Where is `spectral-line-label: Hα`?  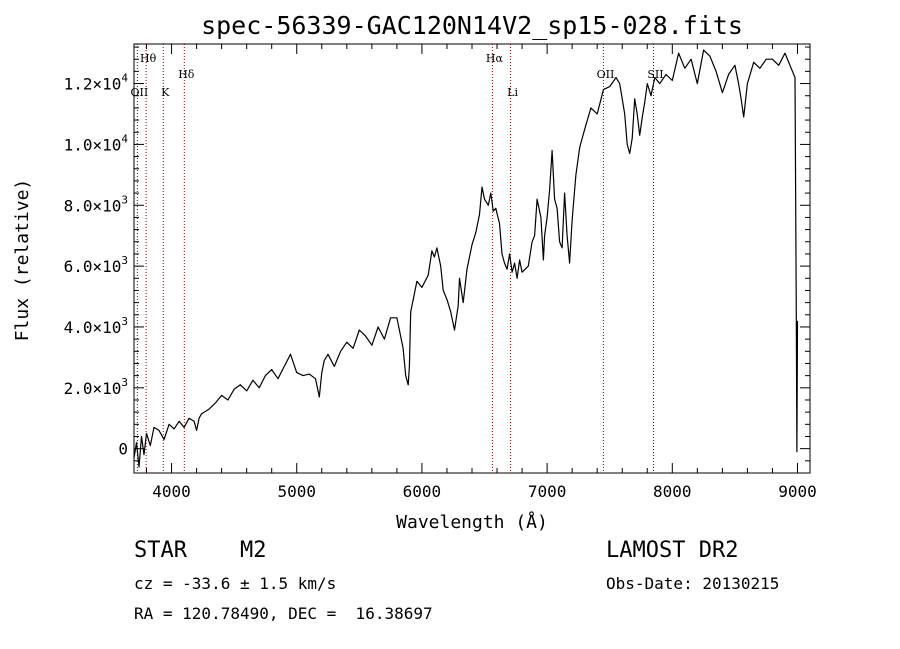
spectral-line-label: Hα is located at coordinates (495, 58).